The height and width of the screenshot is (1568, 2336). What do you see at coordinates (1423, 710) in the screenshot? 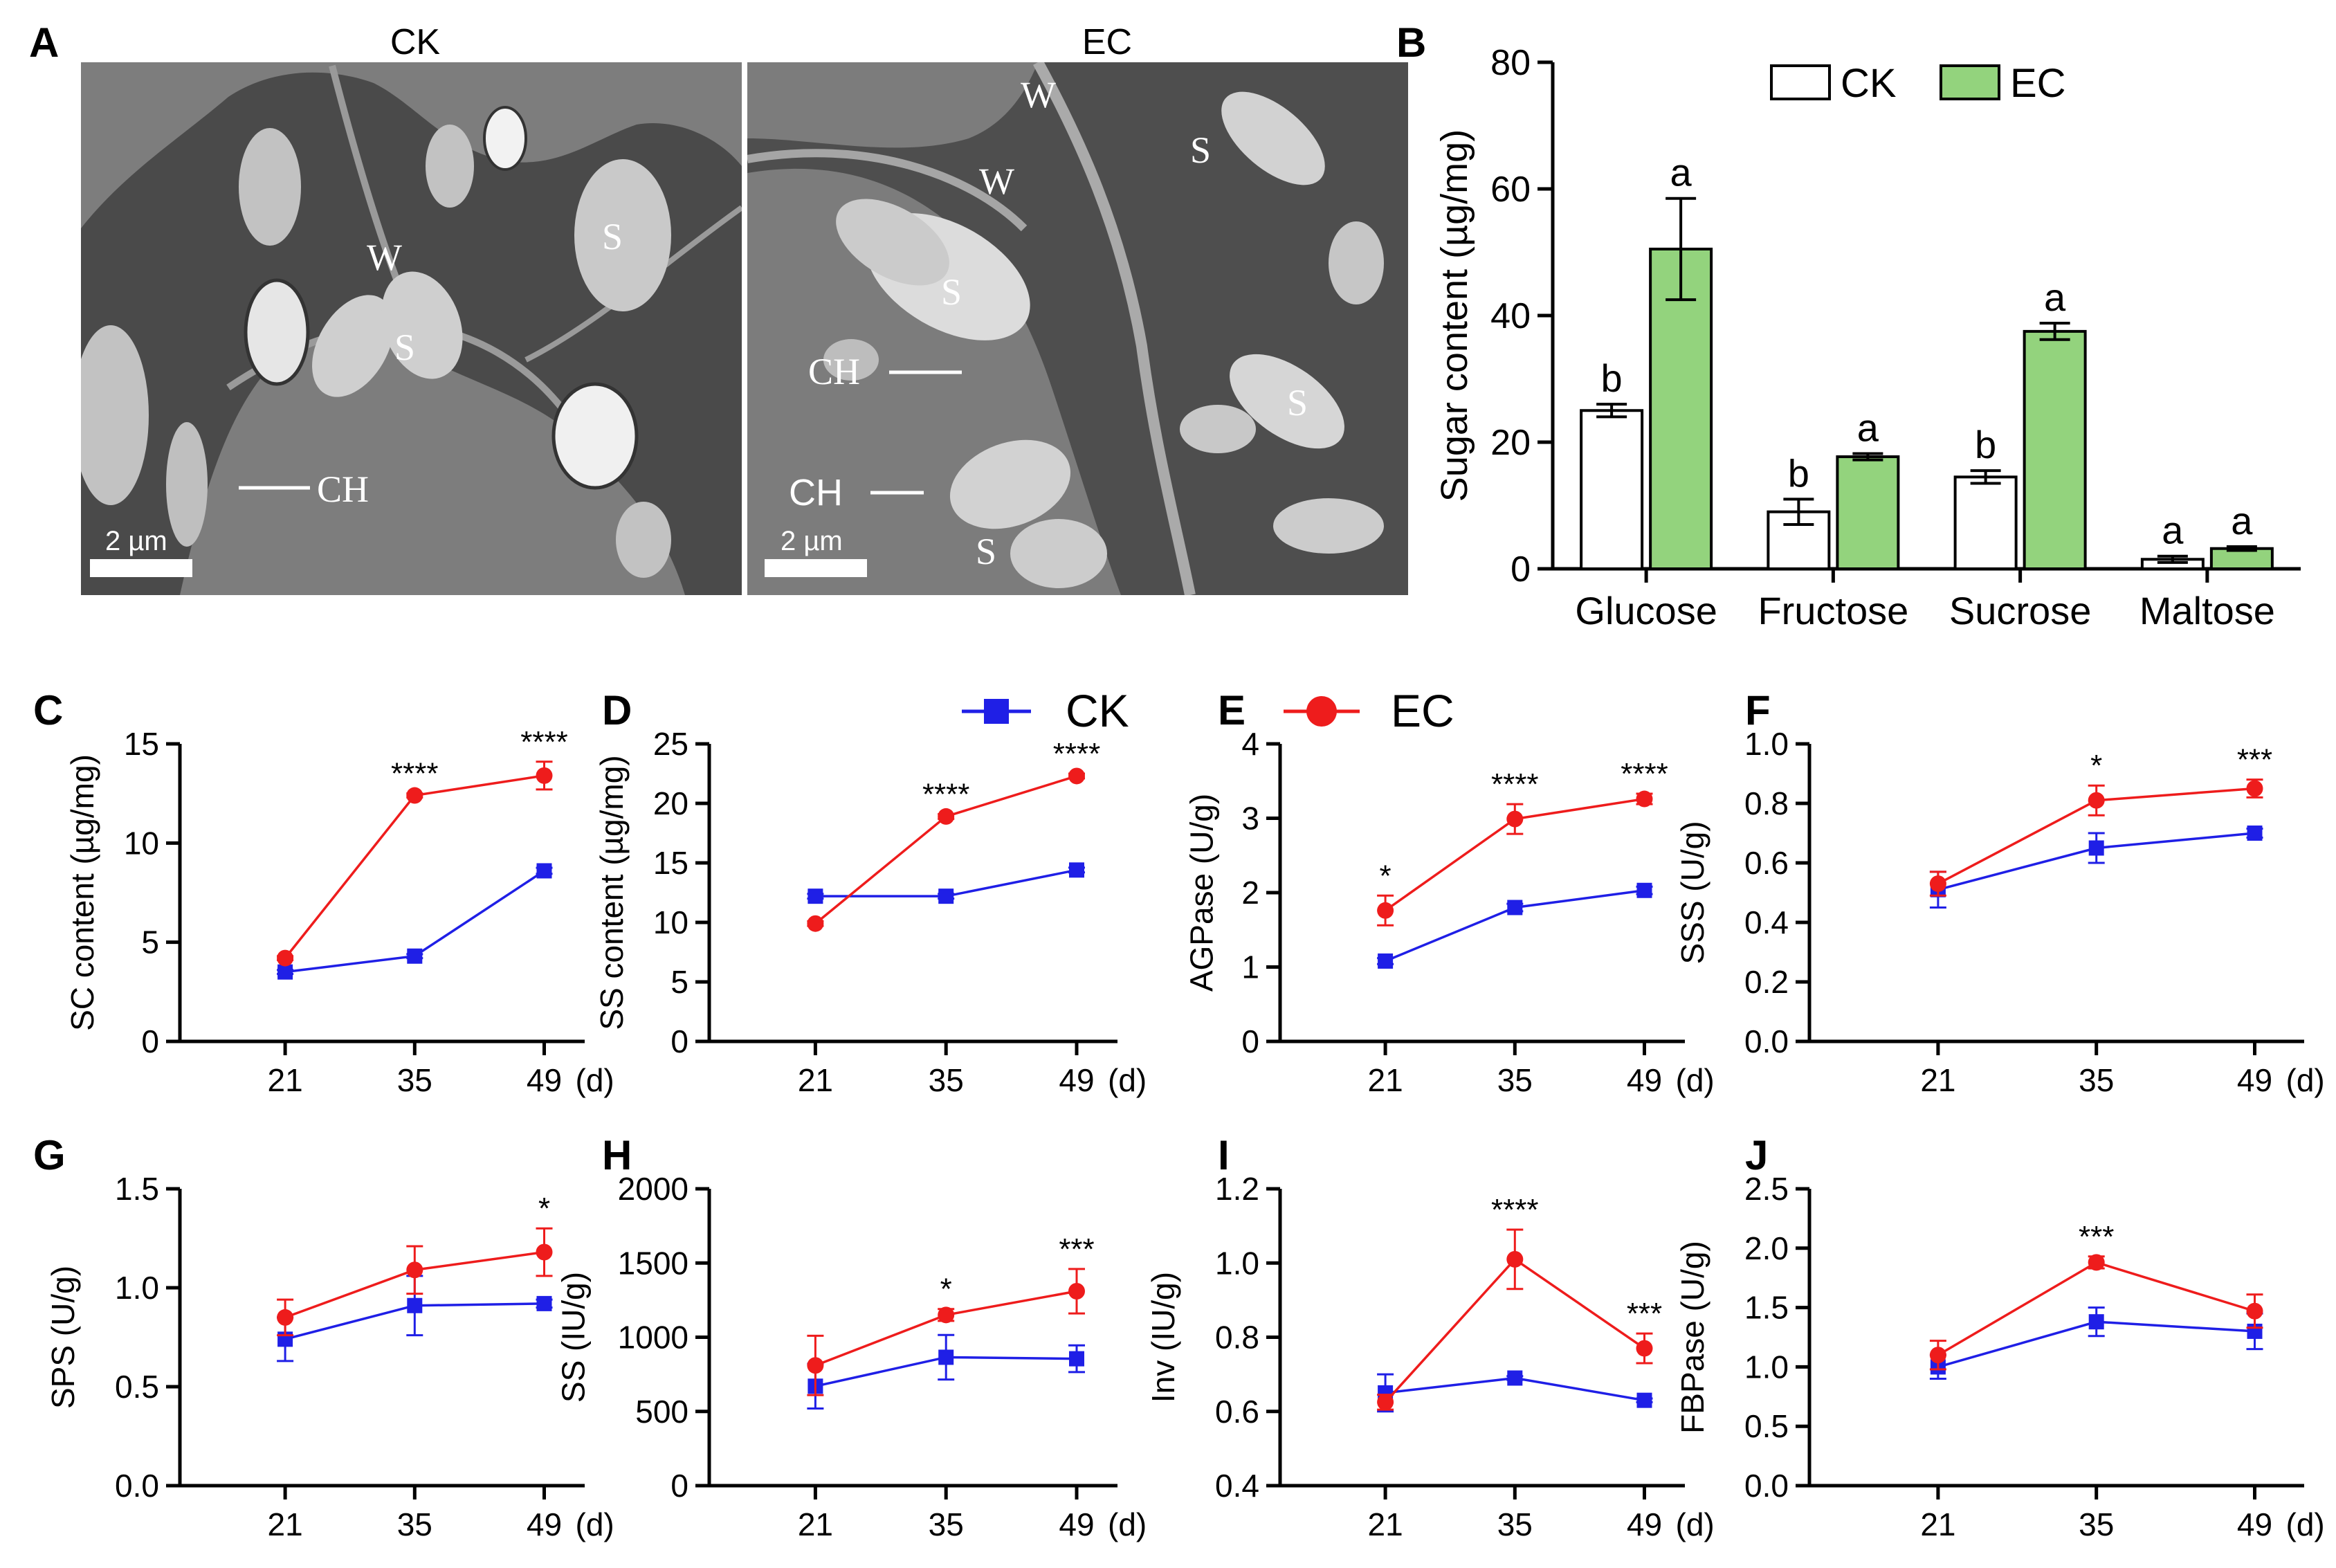
I see `legend-ec-label: EC` at bounding box center [1423, 710].